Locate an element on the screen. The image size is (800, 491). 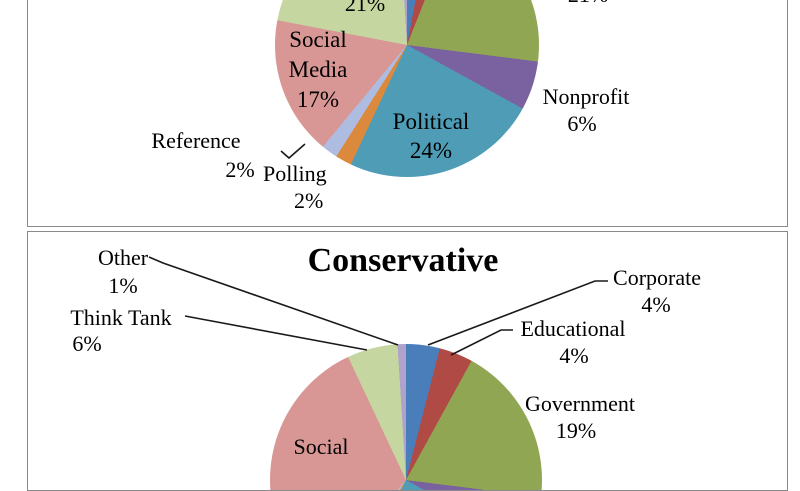
educational-leader-line is located at coordinates (481, 342).